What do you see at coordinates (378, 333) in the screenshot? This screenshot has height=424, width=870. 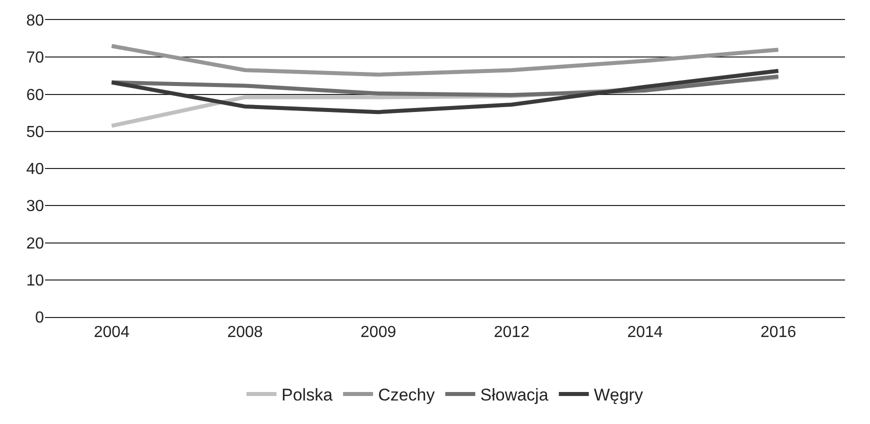 I see `x-tick-label: 2009` at bounding box center [378, 333].